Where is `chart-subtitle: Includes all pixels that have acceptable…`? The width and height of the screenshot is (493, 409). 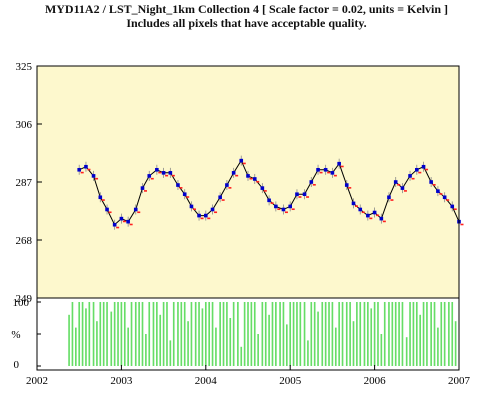
chart-subtitle: Includes all pixels that have acceptable… is located at coordinates (246, 23).